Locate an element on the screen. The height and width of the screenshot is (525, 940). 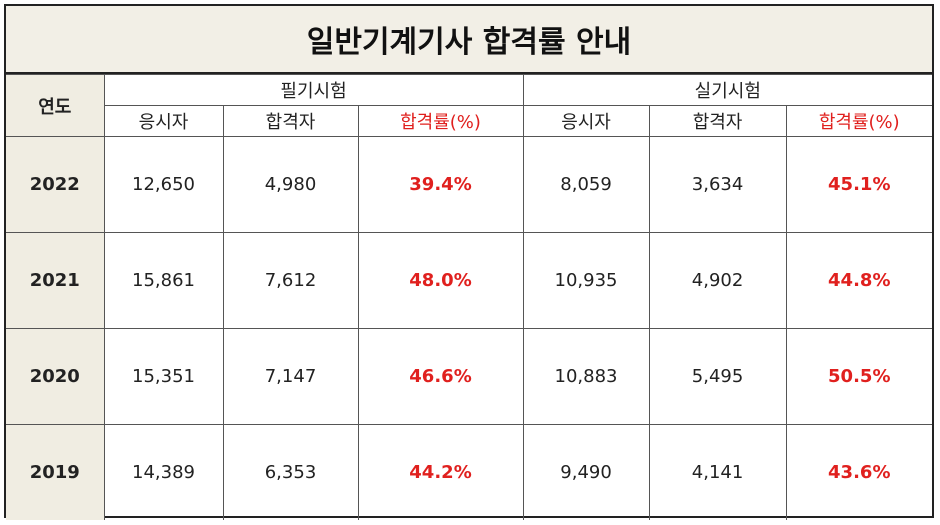
rate-cell: 44.8% is located at coordinates (858, 280).